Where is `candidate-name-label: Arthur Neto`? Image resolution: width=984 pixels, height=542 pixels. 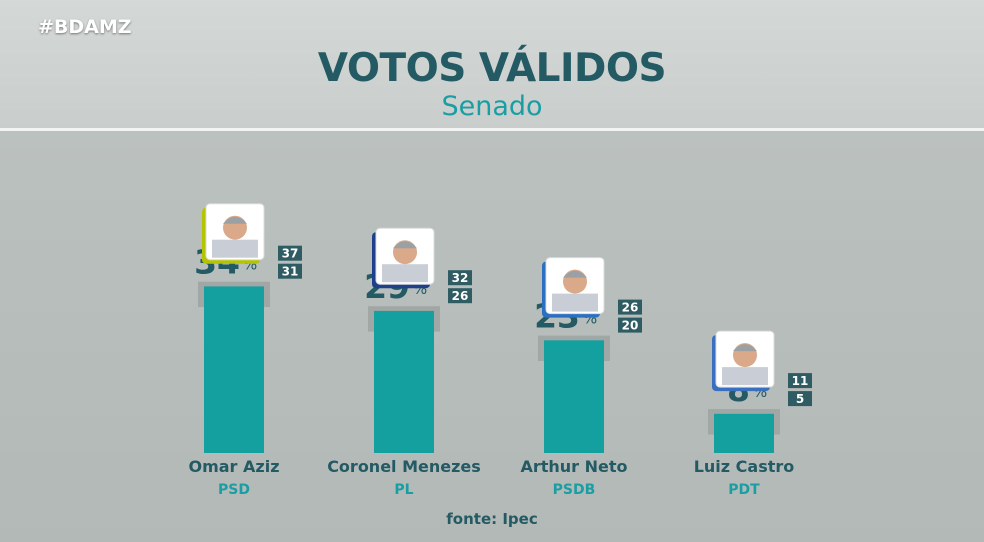 candidate-name-label: Arthur Neto is located at coordinates (573, 466).